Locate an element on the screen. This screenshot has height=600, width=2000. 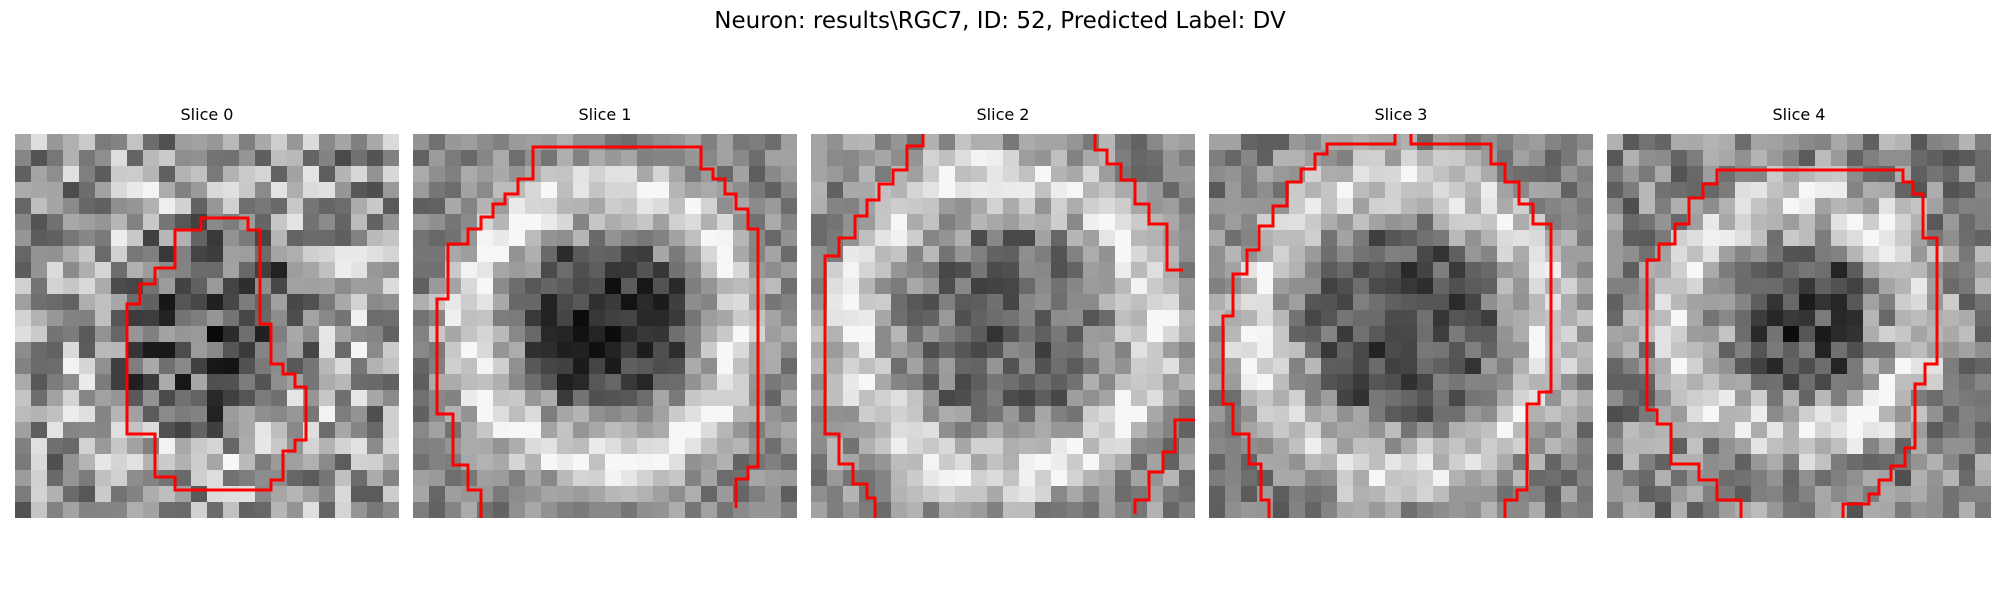
slice-title-2: Slice 2 is located at coordinates (1003, 114).